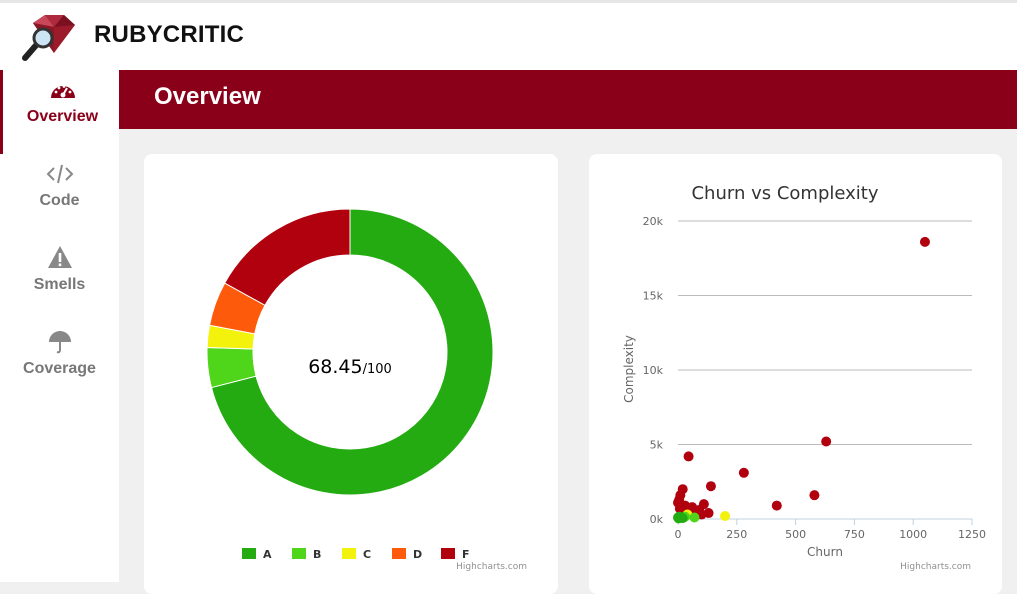  Describe the element at coordinates (657, 519) in the screenshot. I see `y-tick-label: 0k` at that location.